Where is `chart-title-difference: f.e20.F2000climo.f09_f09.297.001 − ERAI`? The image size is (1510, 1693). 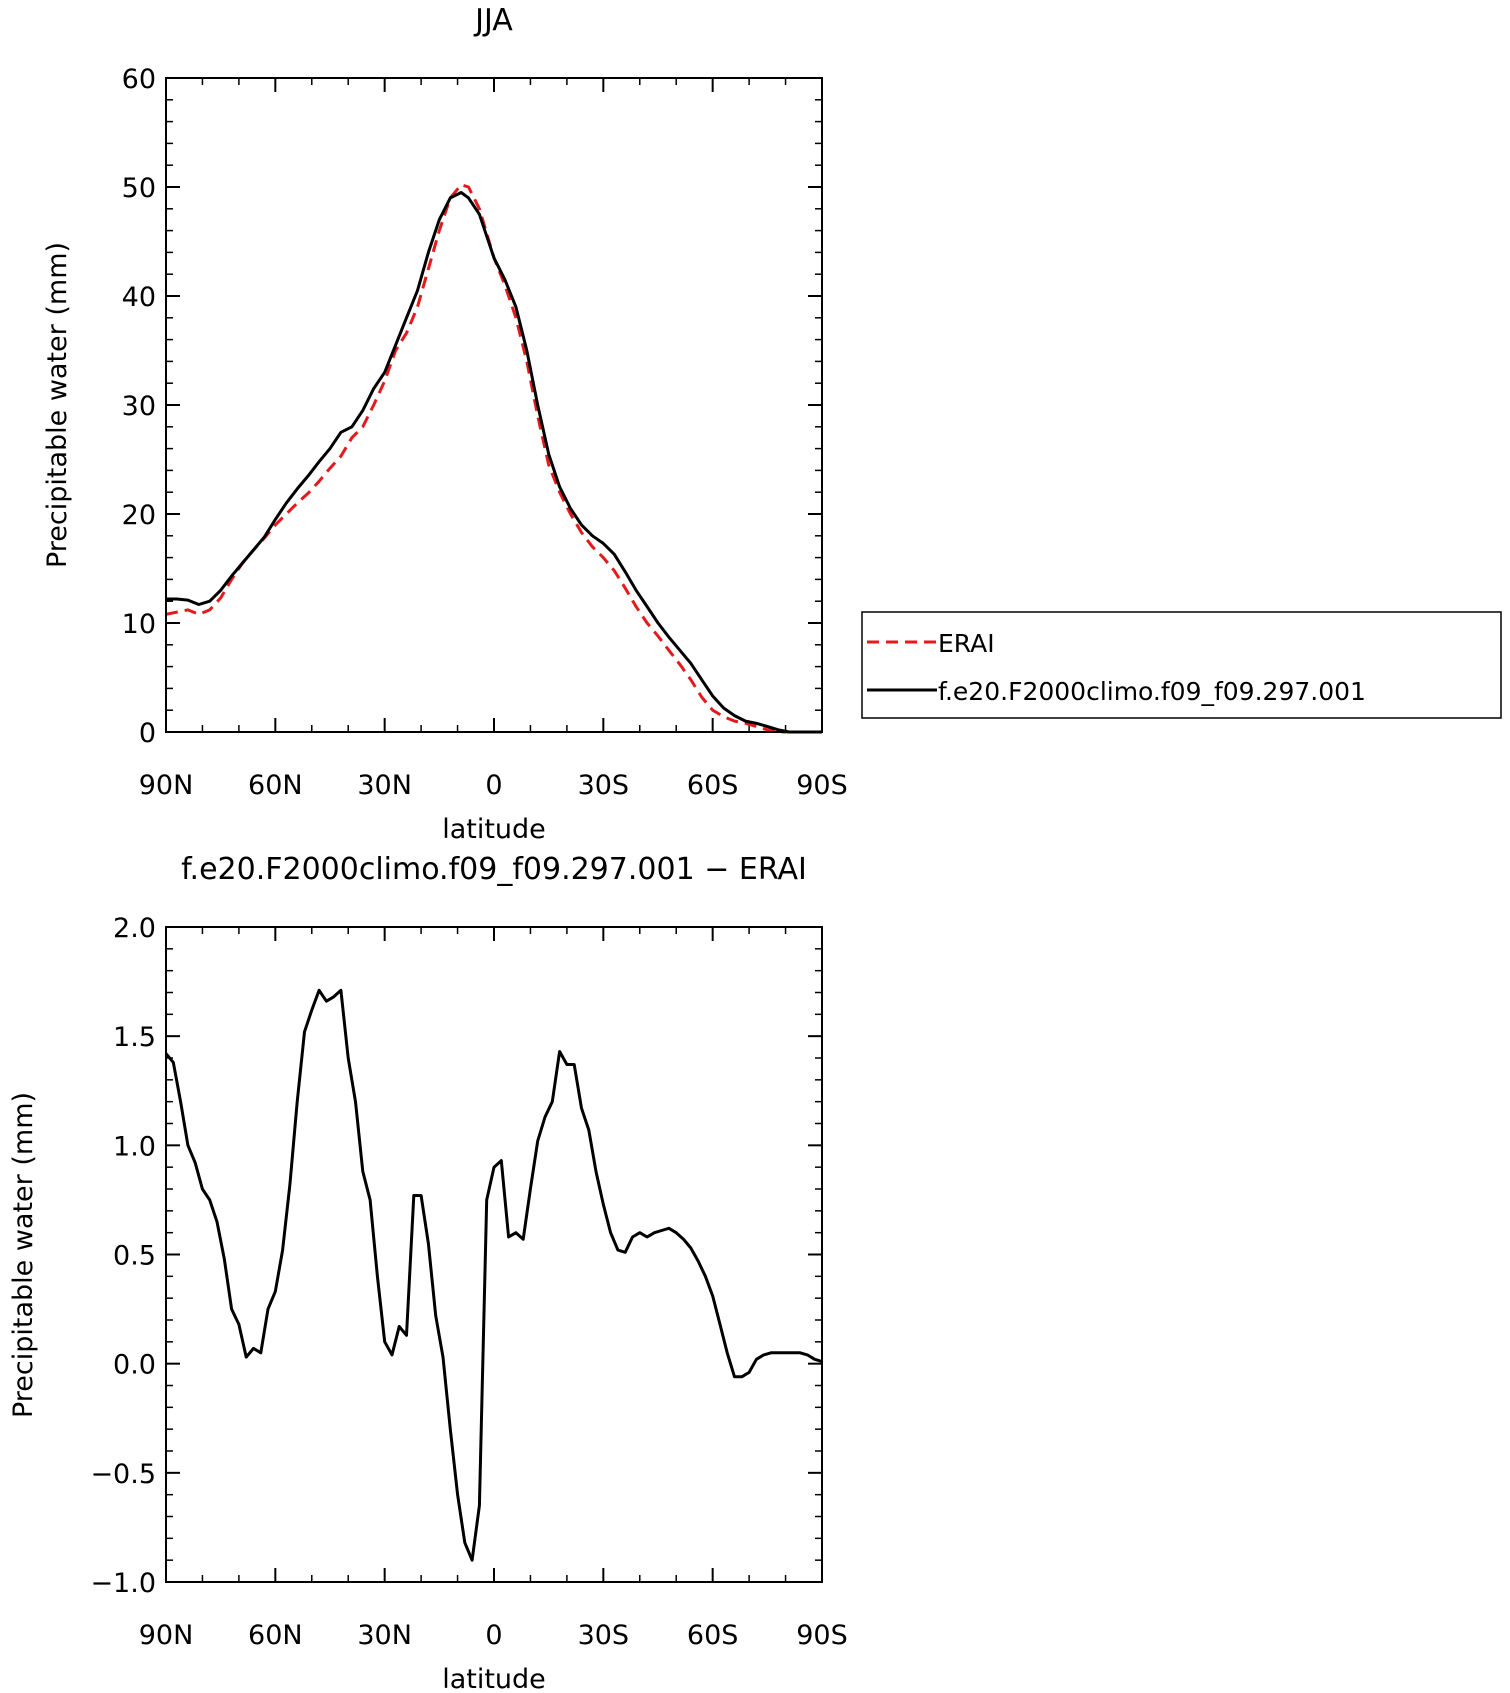 chart-title-difference: f.e20.F2000climo.f09_f09.297.001 − ERAI is located at coordinates (494, 869).